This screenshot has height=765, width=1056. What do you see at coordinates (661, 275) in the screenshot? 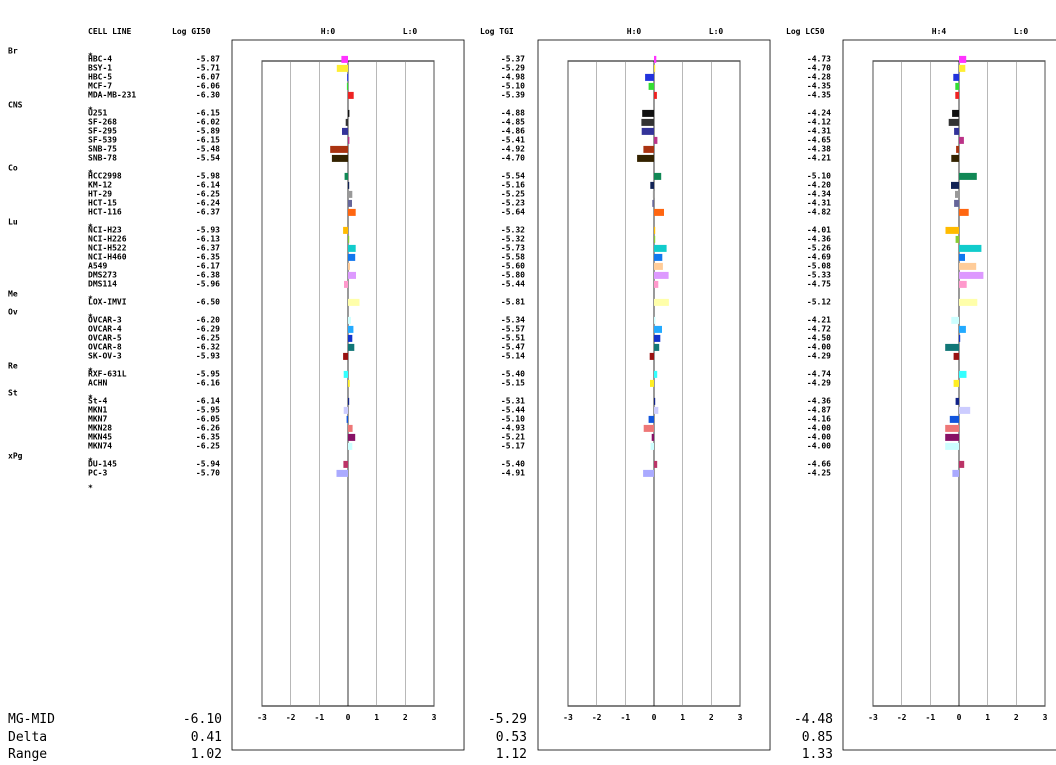
I see `bar-dms273-tgi` at bounding box center [661, 275].